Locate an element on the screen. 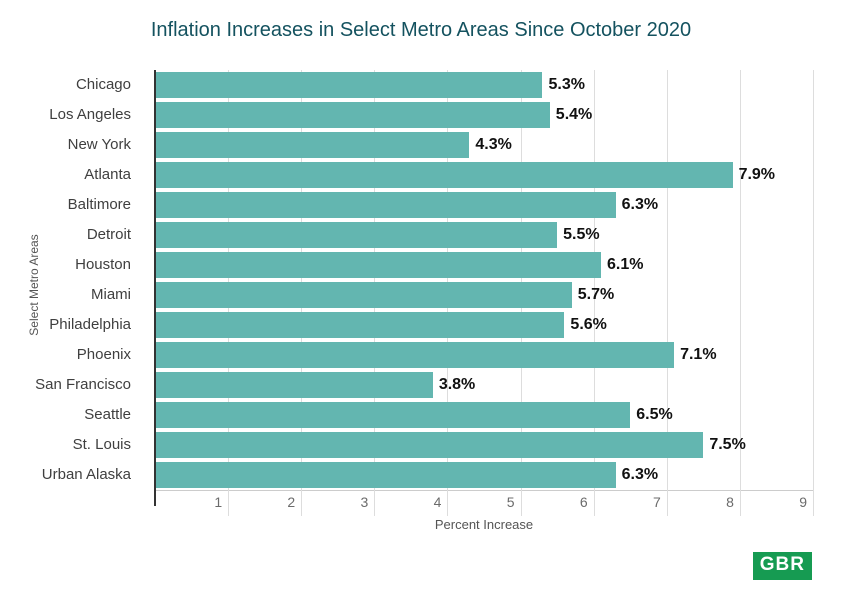 This screenshot has width=842, height=595. category-label: Detroit is located at coordinates (108, 234).